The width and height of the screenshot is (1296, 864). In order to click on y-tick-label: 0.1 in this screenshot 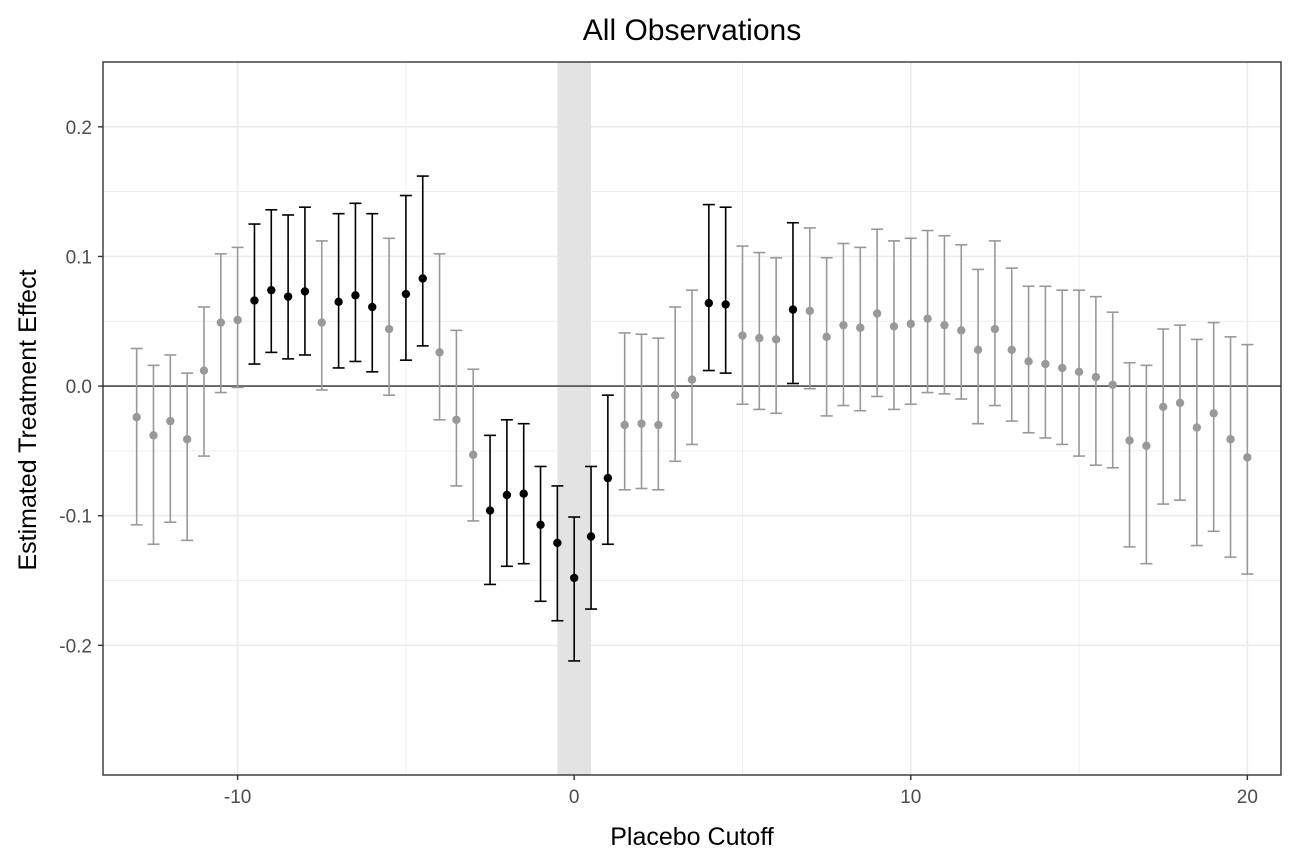, I will do `click(79, 257)`.